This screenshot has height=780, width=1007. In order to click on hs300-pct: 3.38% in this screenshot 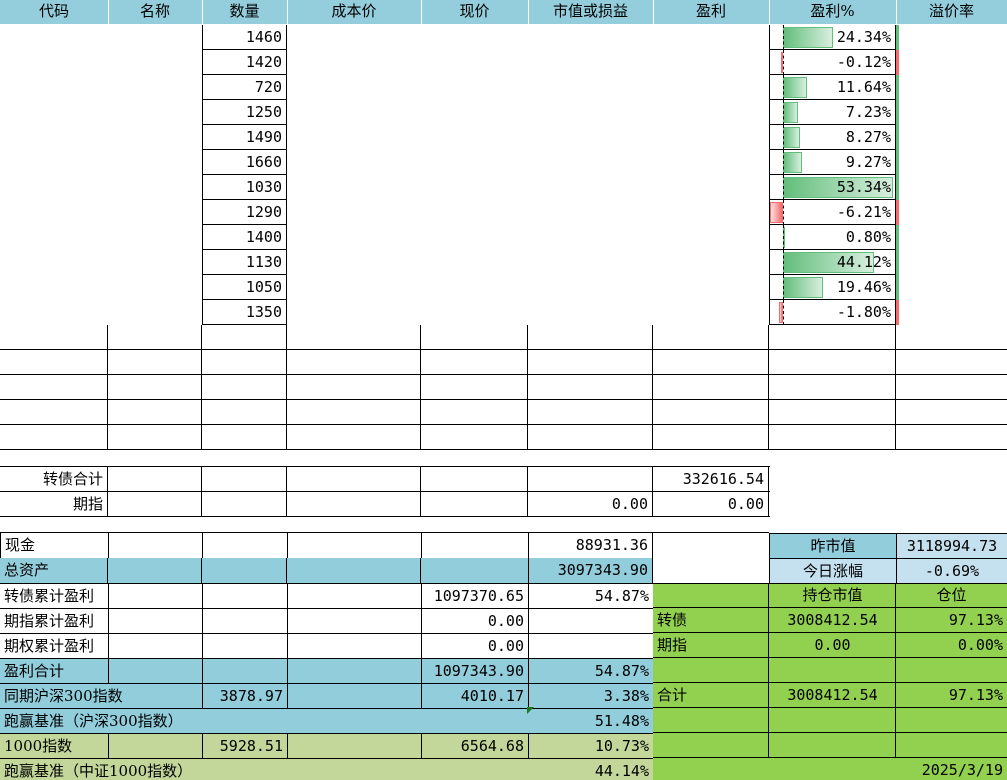, I will do `click(590, 695)`.